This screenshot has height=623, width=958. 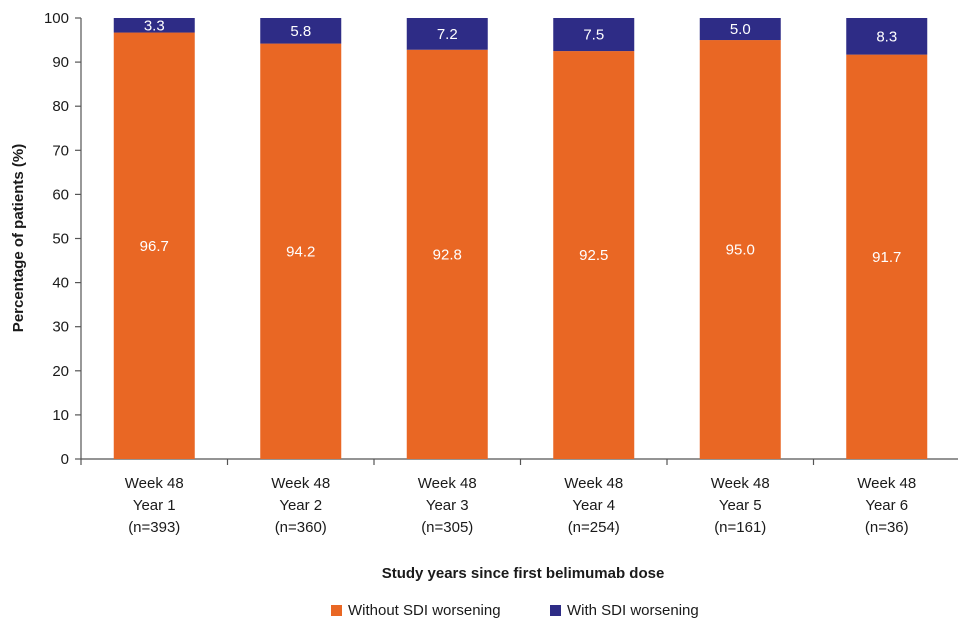 I want to click on bar-data-label: 7.5, so click(x=593, y=35).